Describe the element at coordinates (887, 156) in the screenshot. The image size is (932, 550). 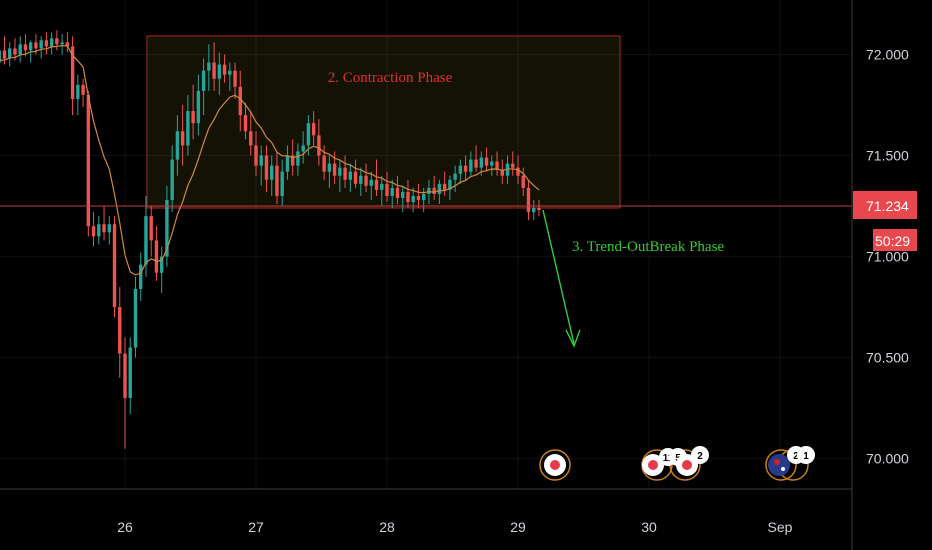
I see `y-tick-label: 71.500` at that location.